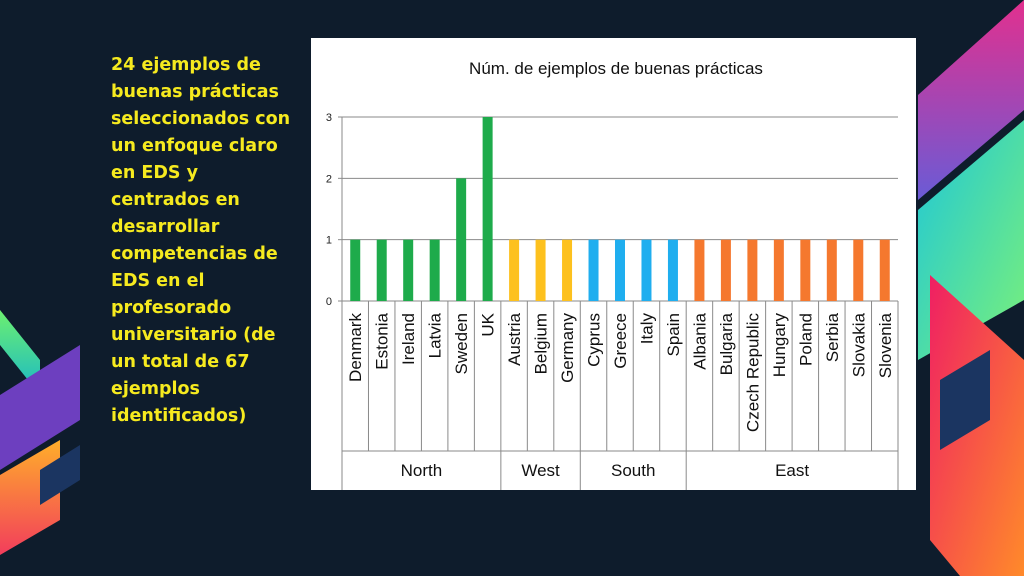 This screenshot has height=576, width=1024. Describe the element at coordinates (752, 373) in the screenshot. I see `x-tick-label: Czech Republic` at that location.